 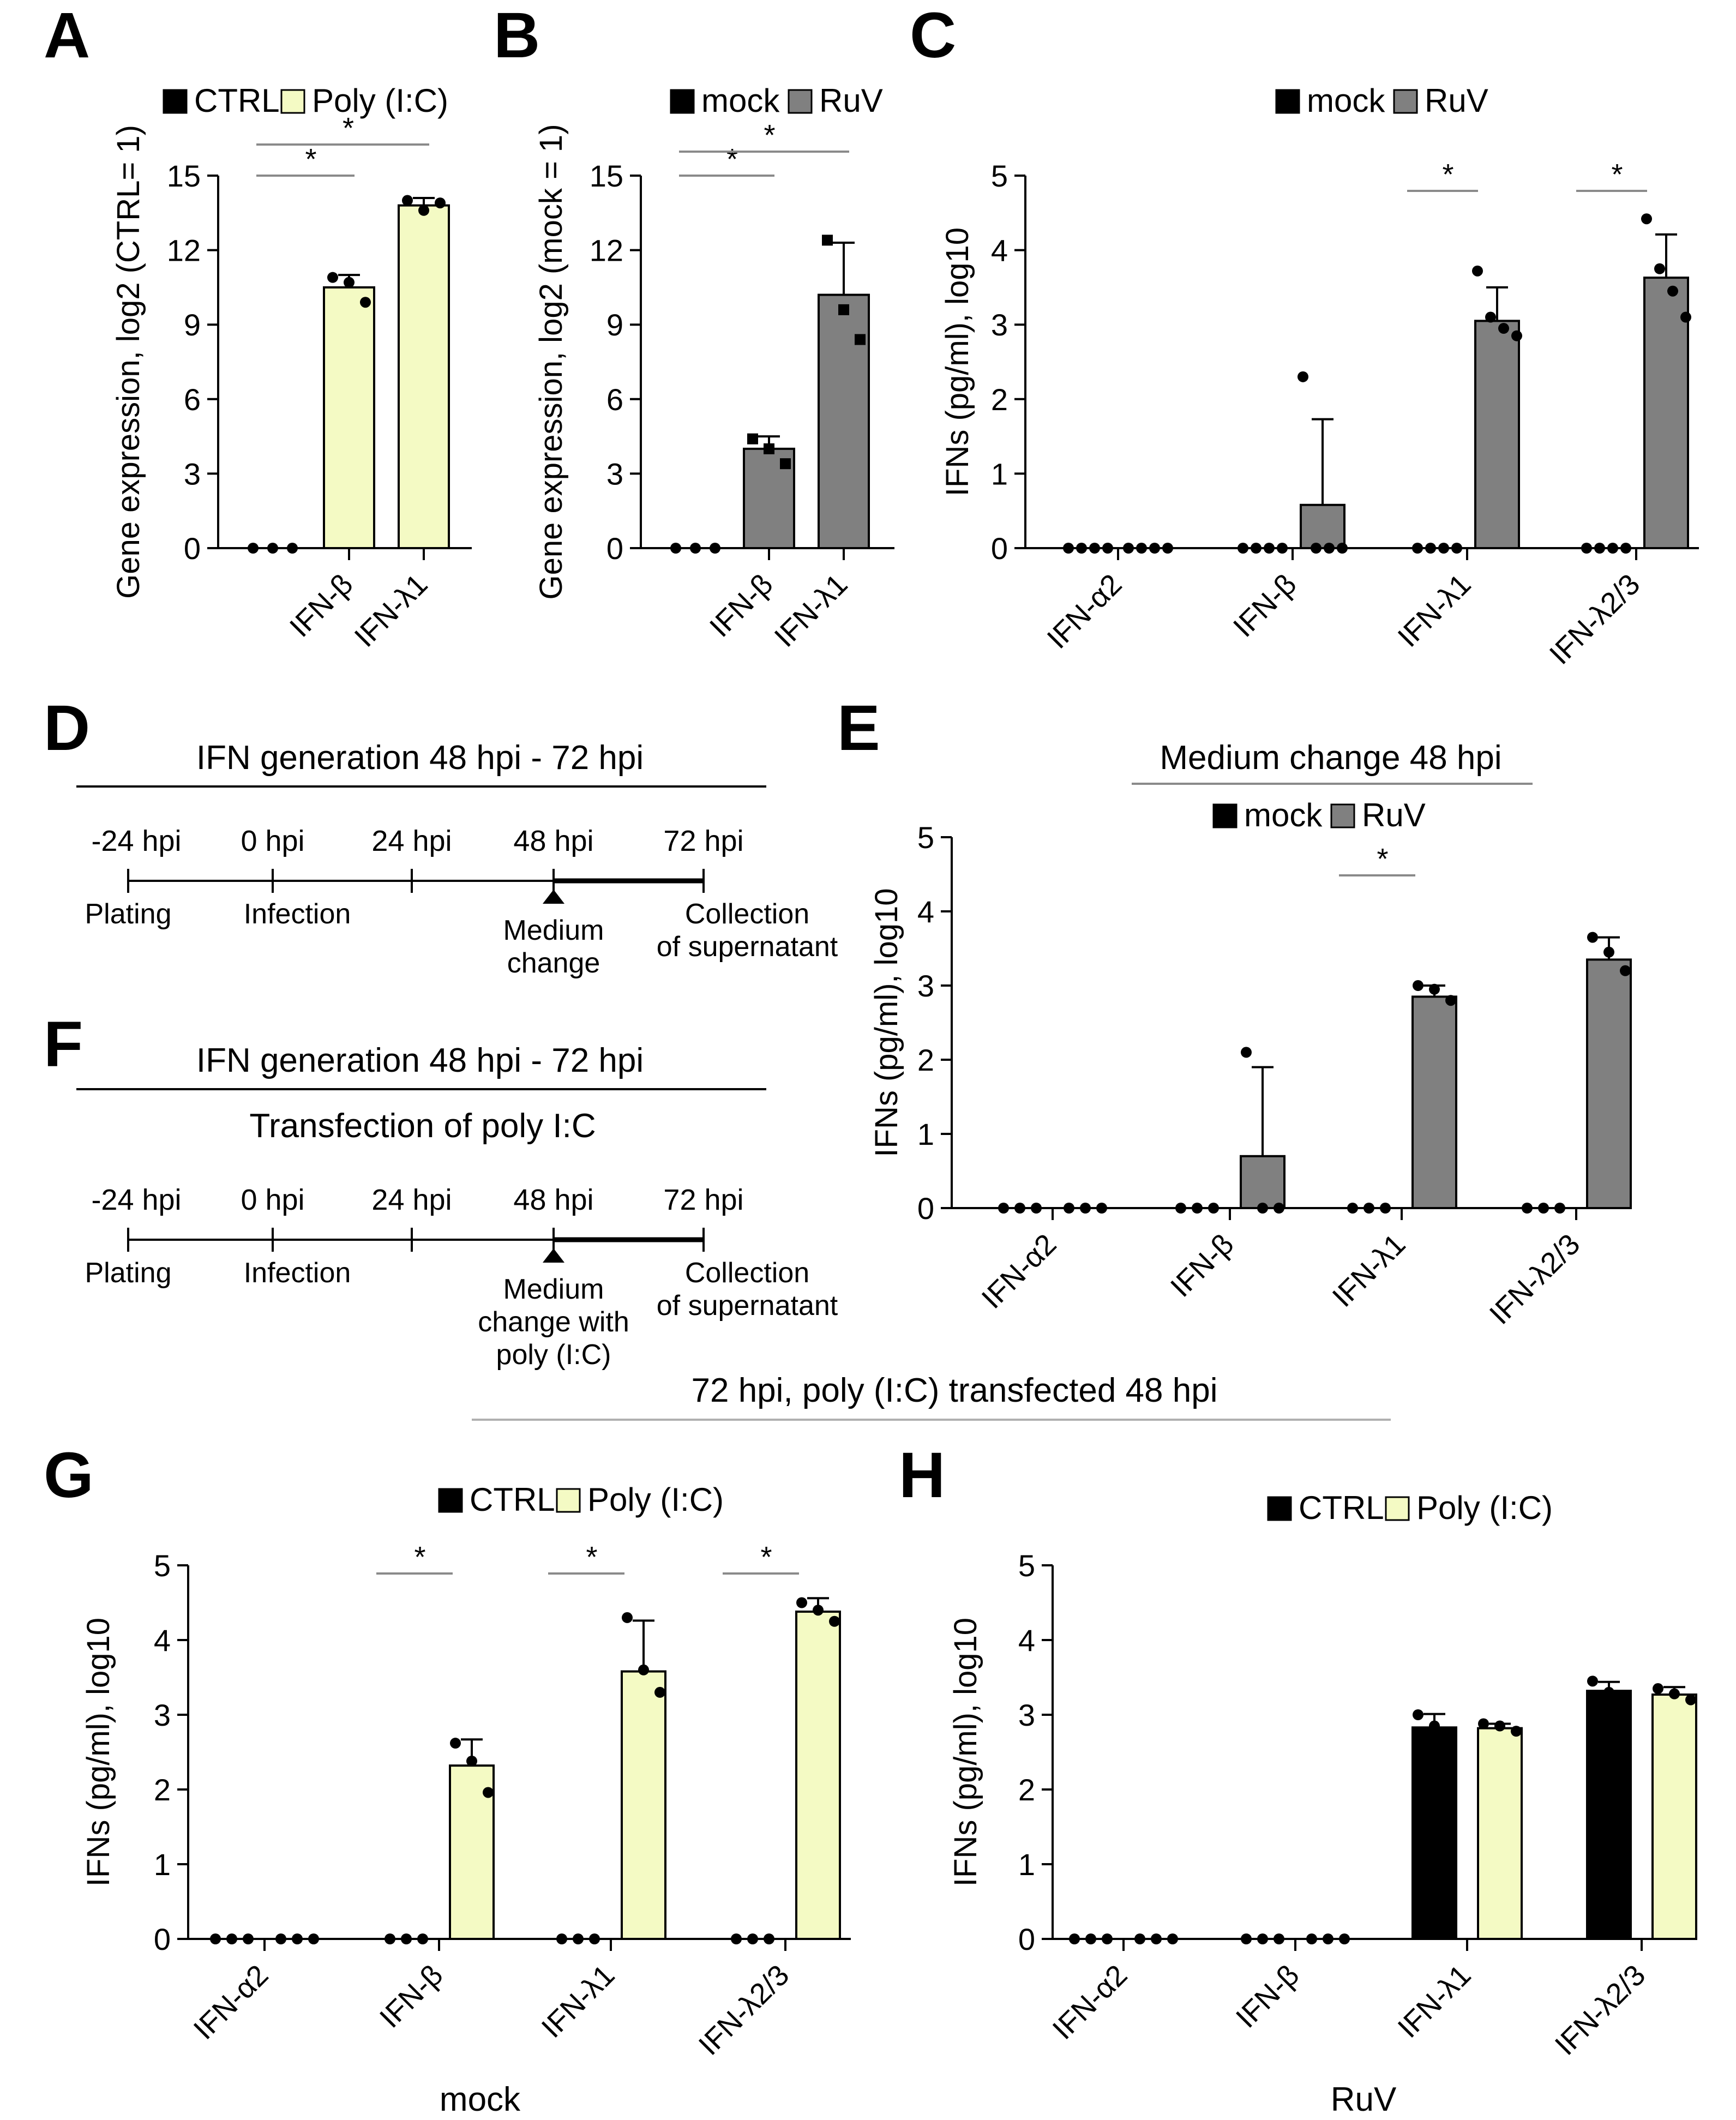 I want to click on diagram-D-event-label: Medium, so click(x=553, y=930).